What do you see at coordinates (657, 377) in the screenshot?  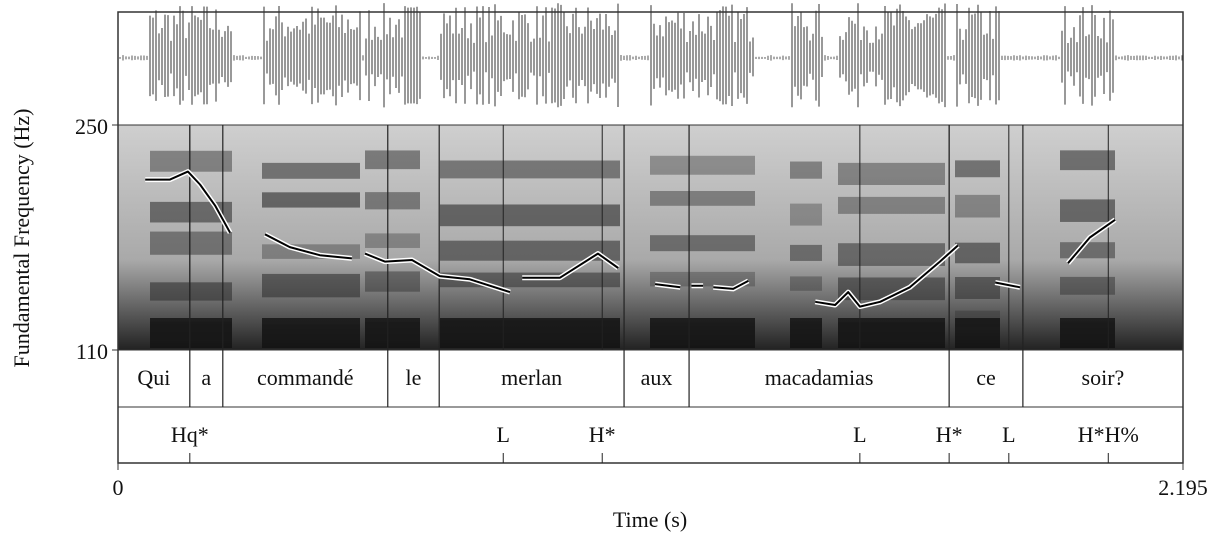 I see `word-label: aux` at bounding box center [657, 377].